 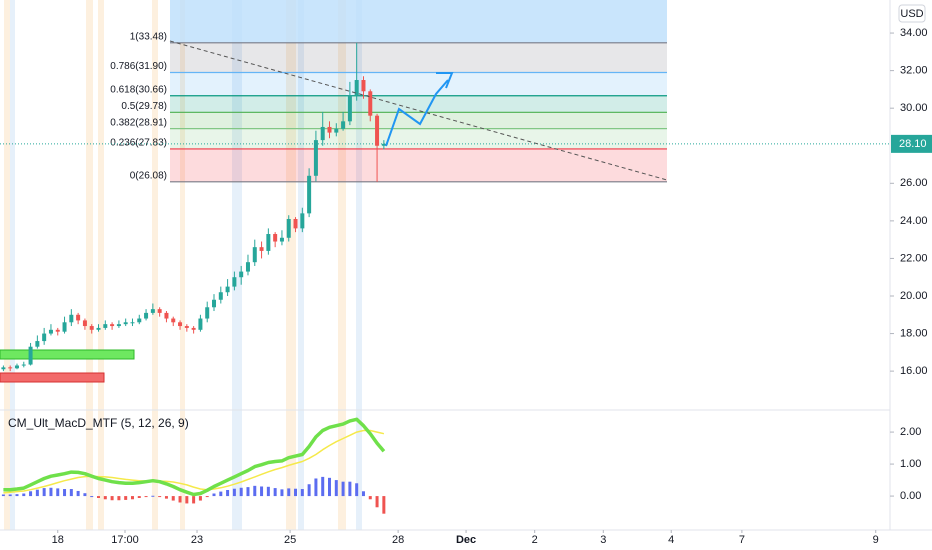 I want to click on currency-box, so click(x=912, y=13).